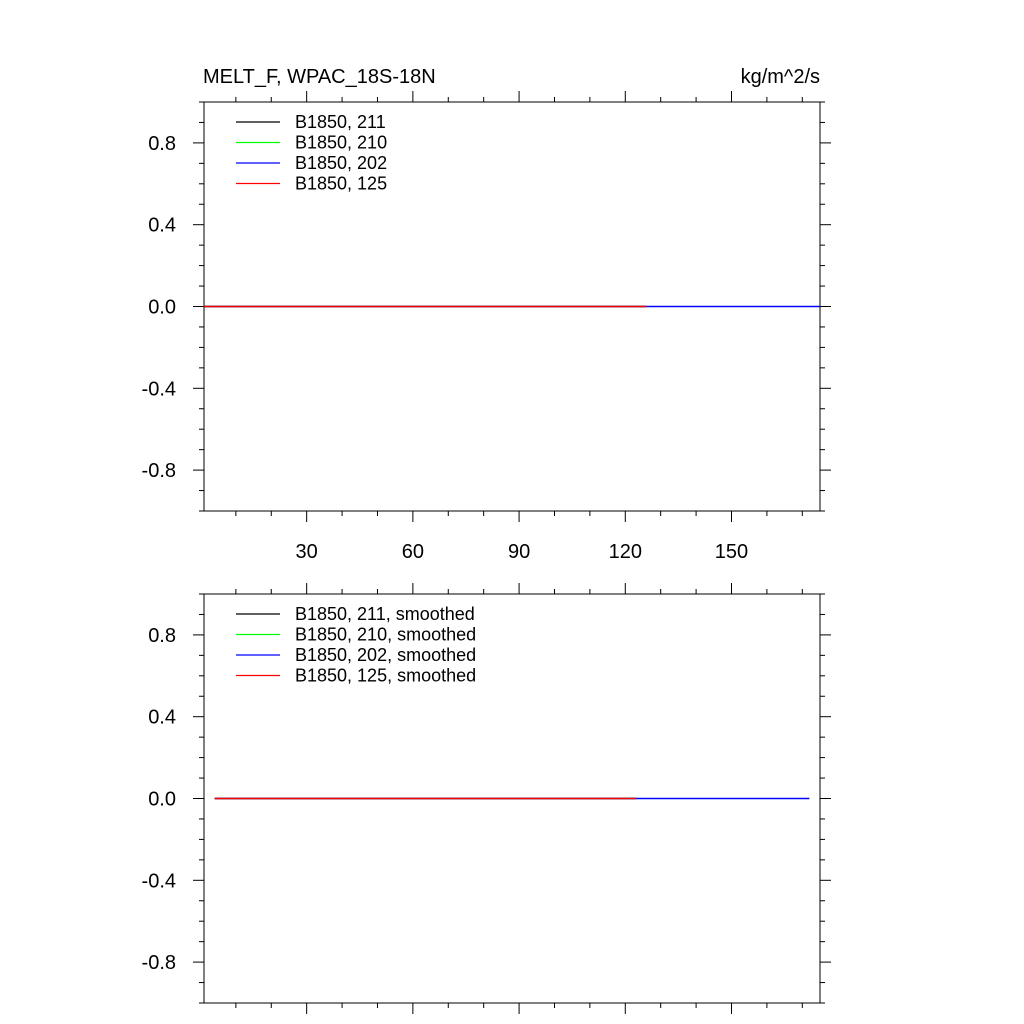 This screenshot has height=1024, width=1024. What do you see at coordinates (341, 143) in the screenshot?
I see `legend-label: B1850, 210` at bounding box center [341, 143].